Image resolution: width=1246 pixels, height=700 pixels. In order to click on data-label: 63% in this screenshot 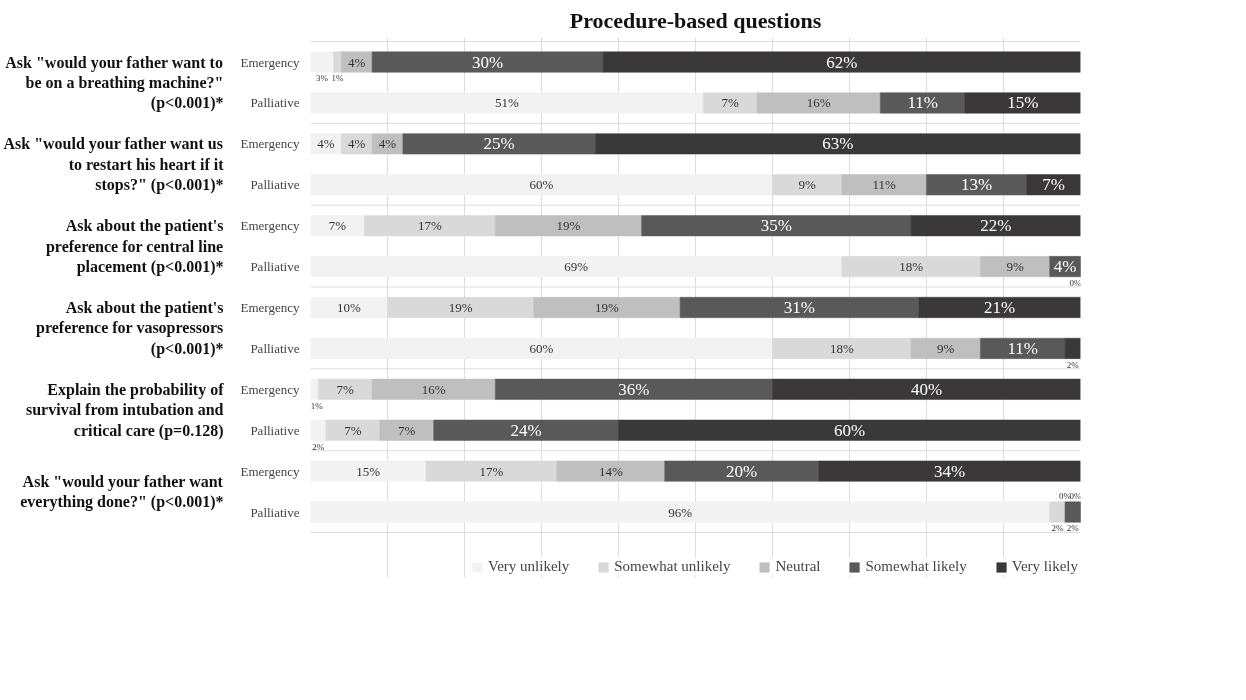, I will do `click(838, 144)`.